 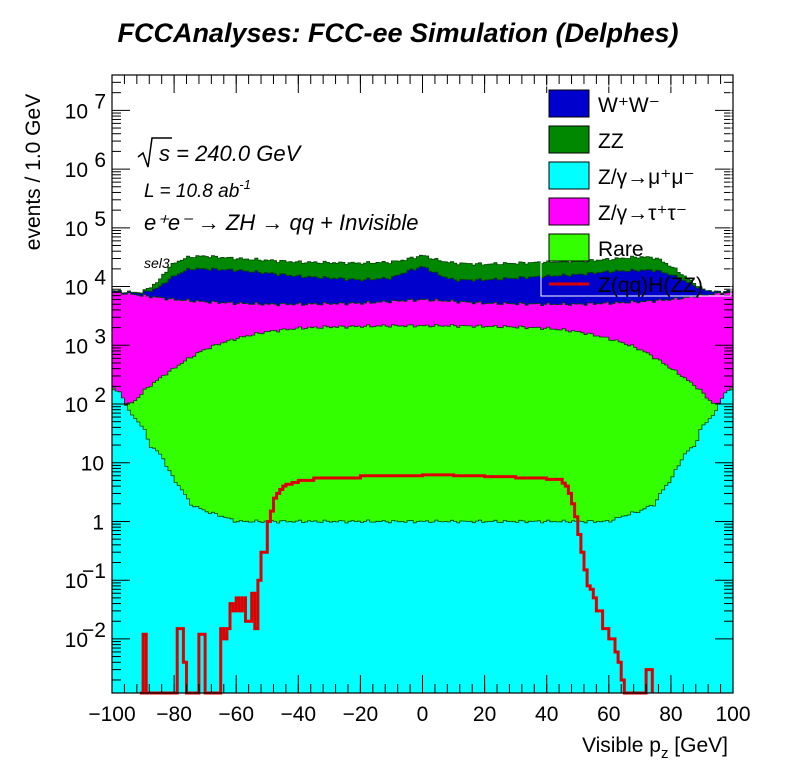 What do you see at coordinates (174, 714) in the screenshot?
I see `x-tick-label: −80` at bounding box center [174, 714].